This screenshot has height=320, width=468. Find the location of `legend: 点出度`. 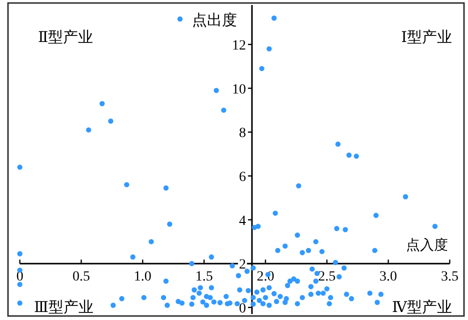

legend: 点出度 is located at coordinates (207, 21).